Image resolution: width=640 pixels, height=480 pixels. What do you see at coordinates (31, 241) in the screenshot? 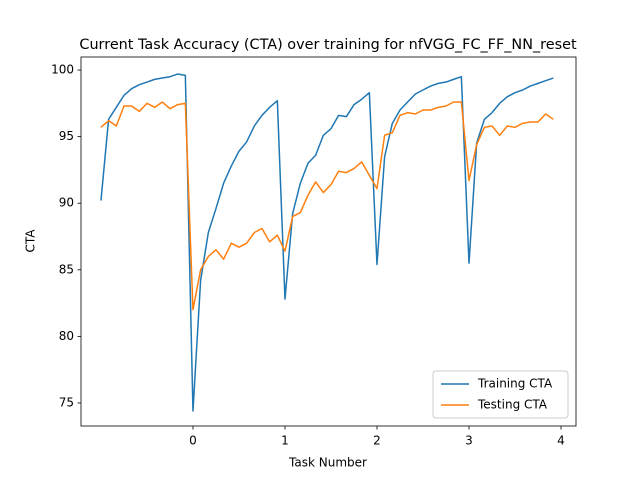
I see `y-axis-label: CTA` at bounding box center [31, 241].